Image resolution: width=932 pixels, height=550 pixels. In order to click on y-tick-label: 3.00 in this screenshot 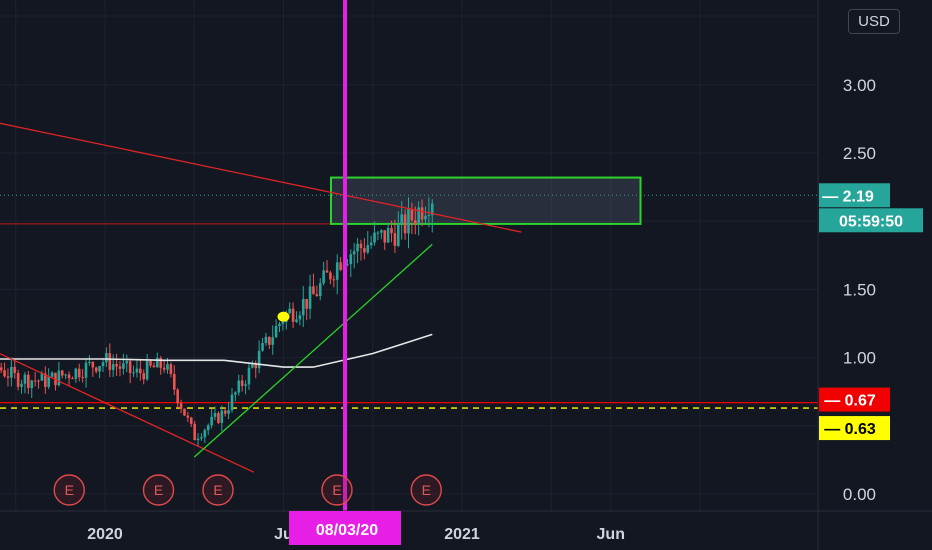, I will do `click(859, 85)`.